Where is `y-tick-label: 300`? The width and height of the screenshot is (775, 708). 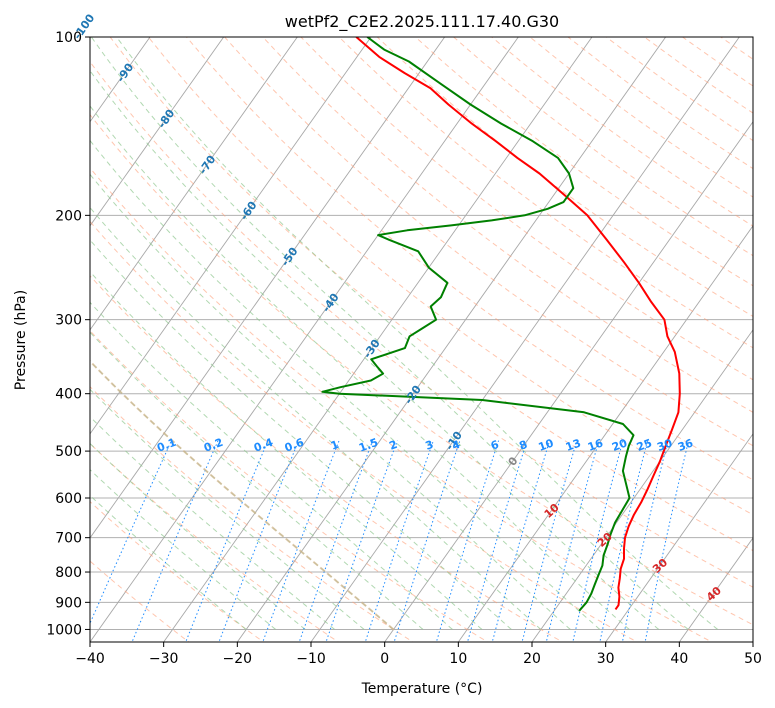 y-tick-label: 300 is located at coordinates (68, 321).